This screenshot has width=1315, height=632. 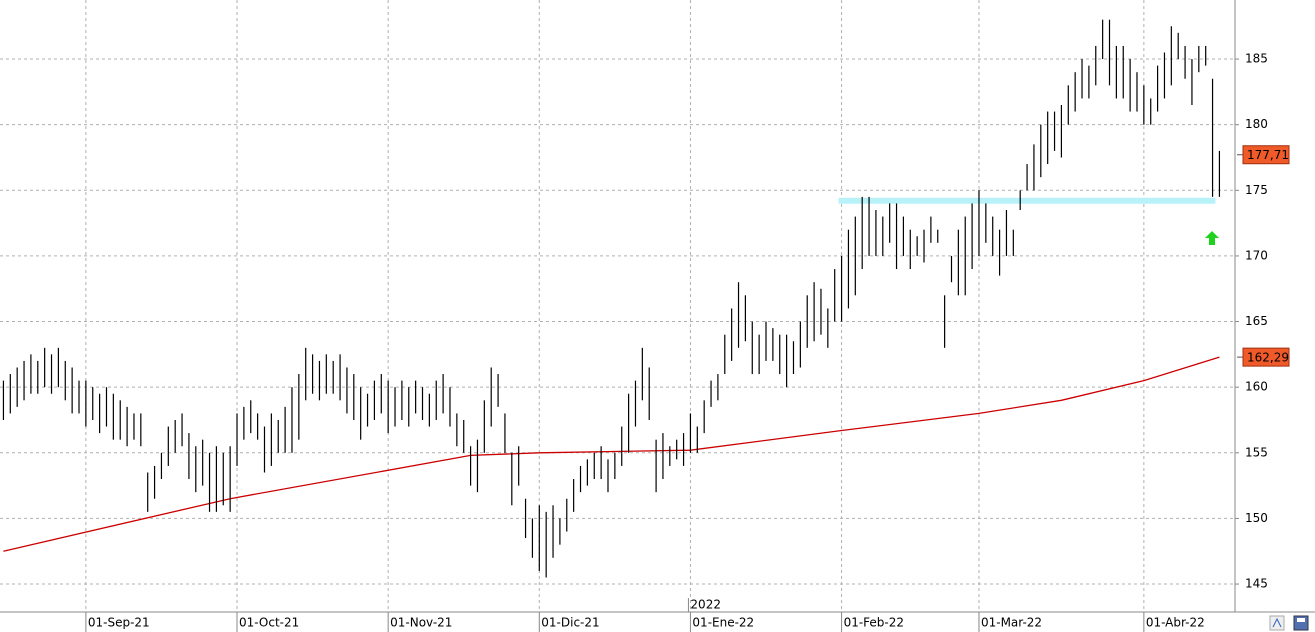 I want to click on x-tick-label: 01-Nov-21, so click(x=421, y=623).